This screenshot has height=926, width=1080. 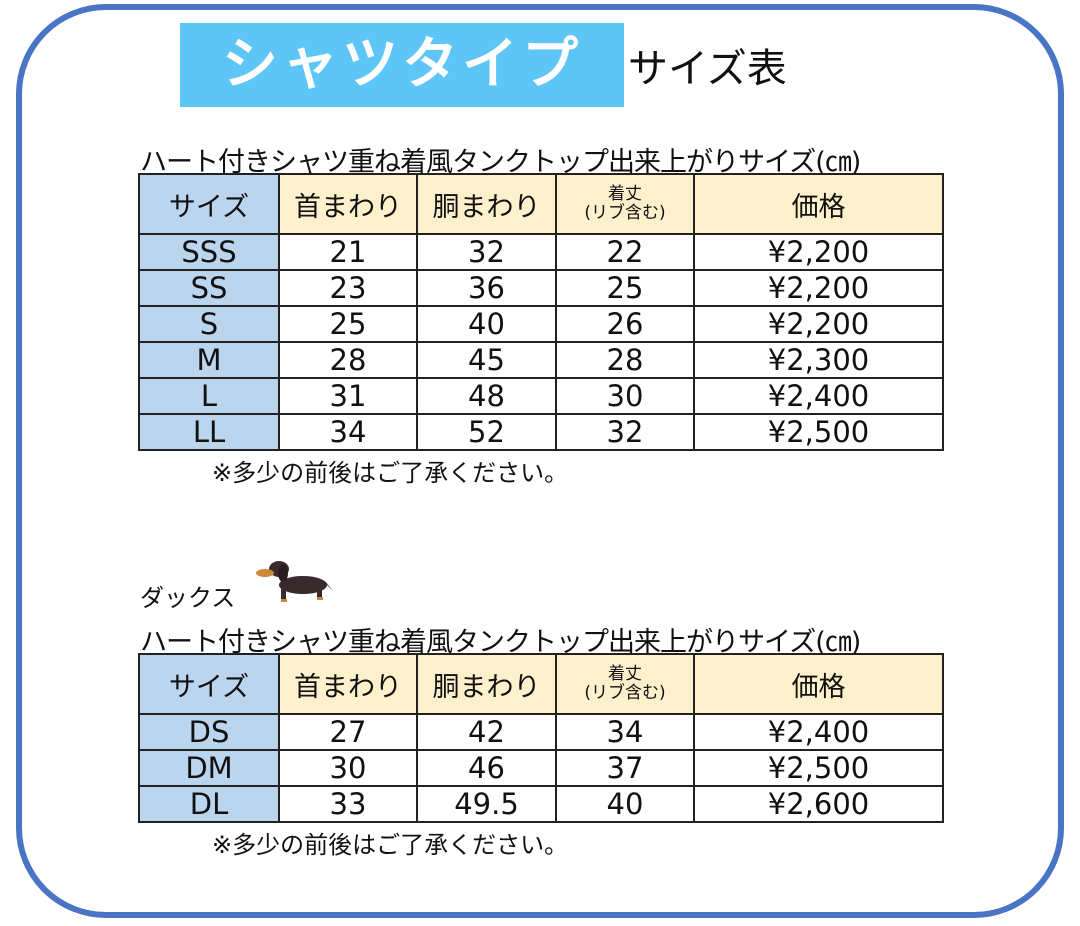 What do you see at coordinates (209, 804) in the screenshot?
I see `cell-size: DL` at bounding box center [209, 804].